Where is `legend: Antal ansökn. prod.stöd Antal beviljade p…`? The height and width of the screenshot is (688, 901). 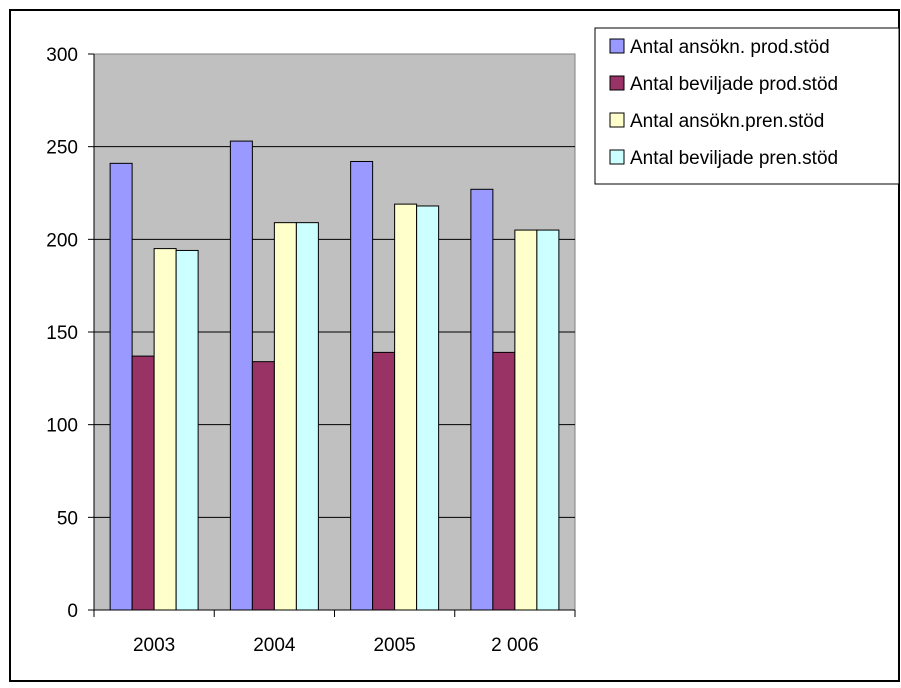
legend: Antal ansökn. prod.stöd Antal beviljade p… is located at coordinates (747, 106).